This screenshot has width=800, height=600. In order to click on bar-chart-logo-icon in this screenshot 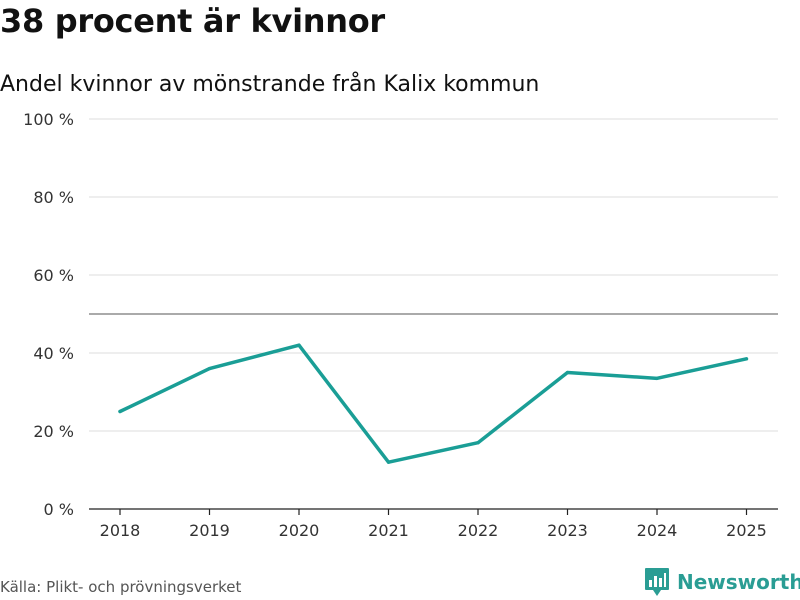, I will do `click(657, 582)`.